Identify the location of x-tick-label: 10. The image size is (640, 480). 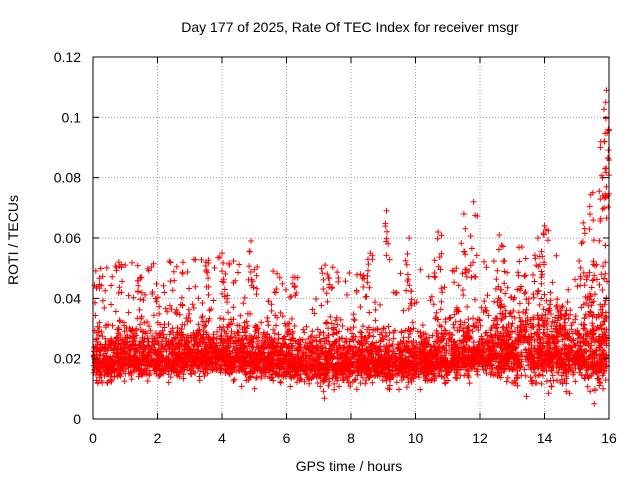
(416, 438).